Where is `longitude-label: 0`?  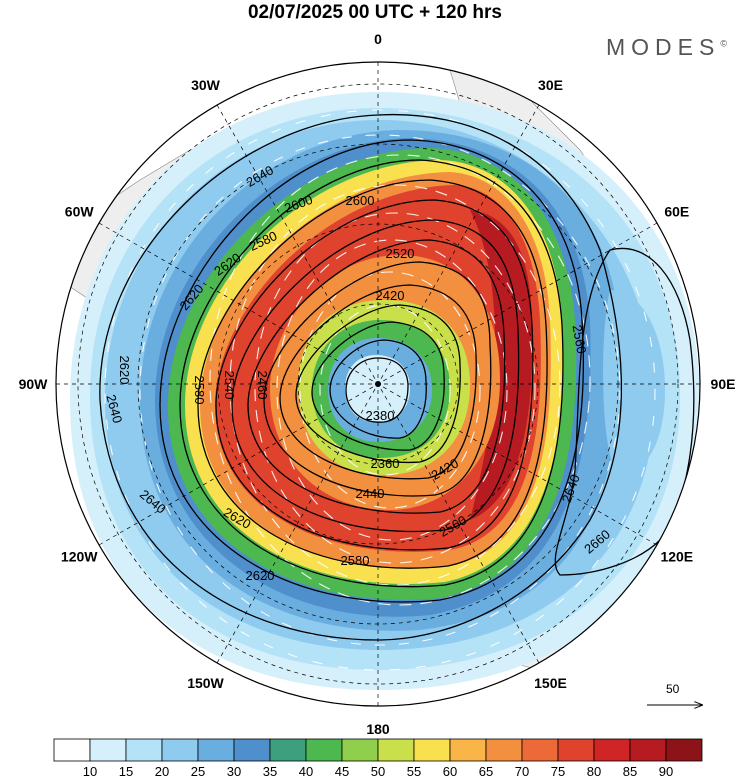
longitude-label: 0 is located at coordinates (378, 39).